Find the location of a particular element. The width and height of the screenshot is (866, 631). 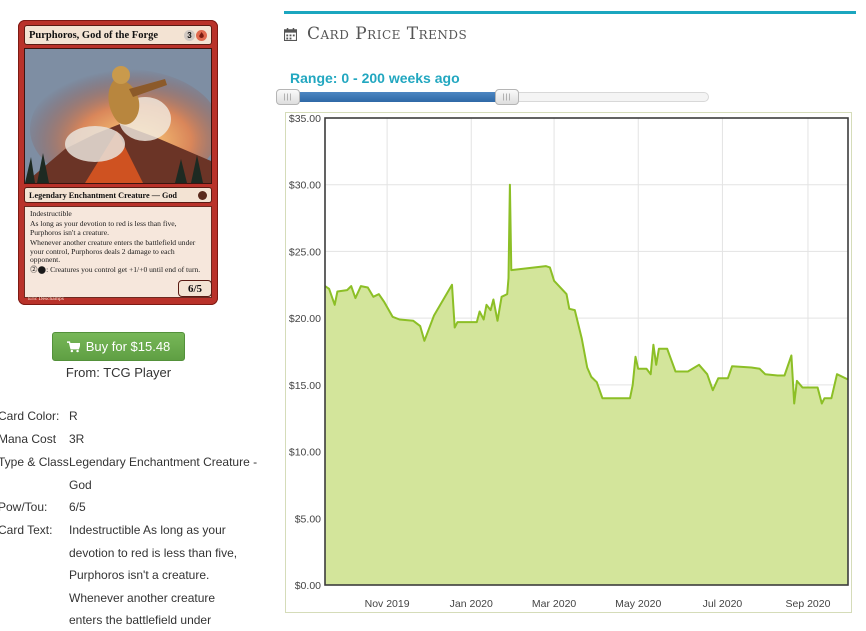

detail-row-mana-cost: Mana Cost 3R is located at coordinates (129, 439).